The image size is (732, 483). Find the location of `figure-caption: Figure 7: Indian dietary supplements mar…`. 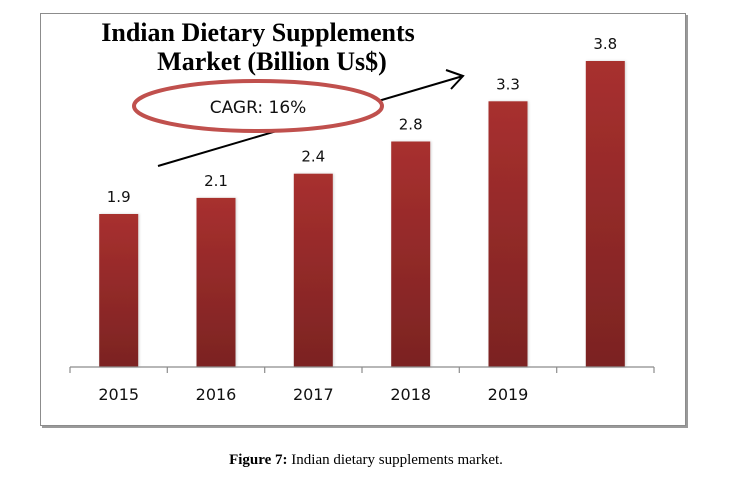

figure-caption: Figure 7: Indian dietary supplements mar… is located at coordinates (366, 460).